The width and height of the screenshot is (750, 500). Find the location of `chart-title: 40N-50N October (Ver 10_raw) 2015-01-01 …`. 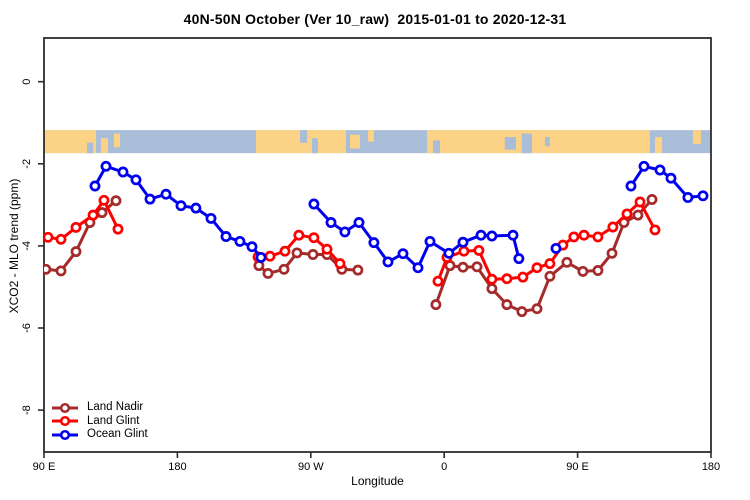

chart-title: 40N-50N October (Ver 10_raw) 2015-01-01 … is located at coordinates (375, 19).